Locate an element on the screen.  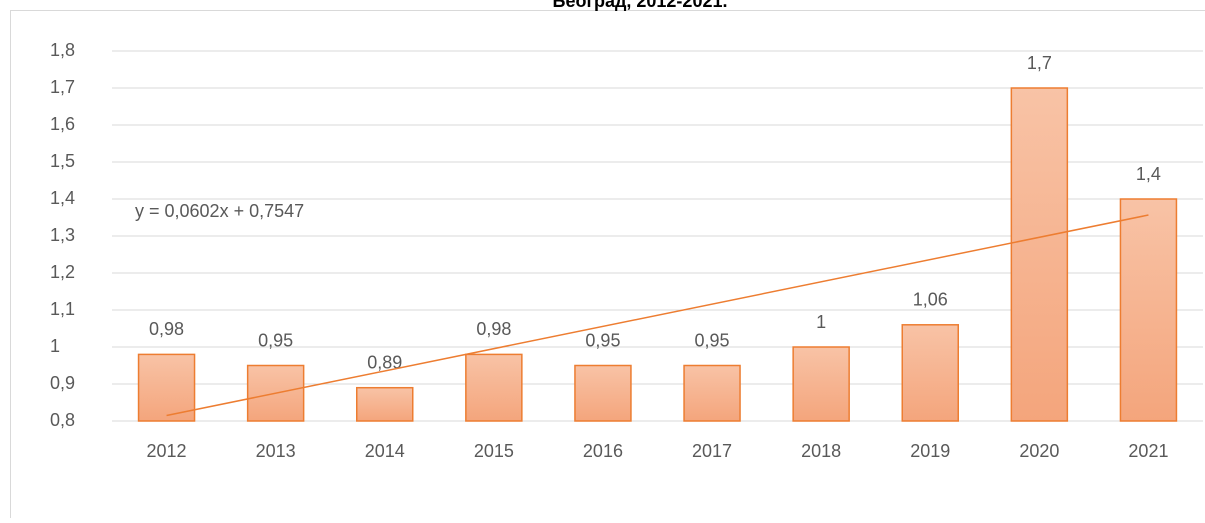
x-tick-label: 2017 is located at coordinates (712, 451).